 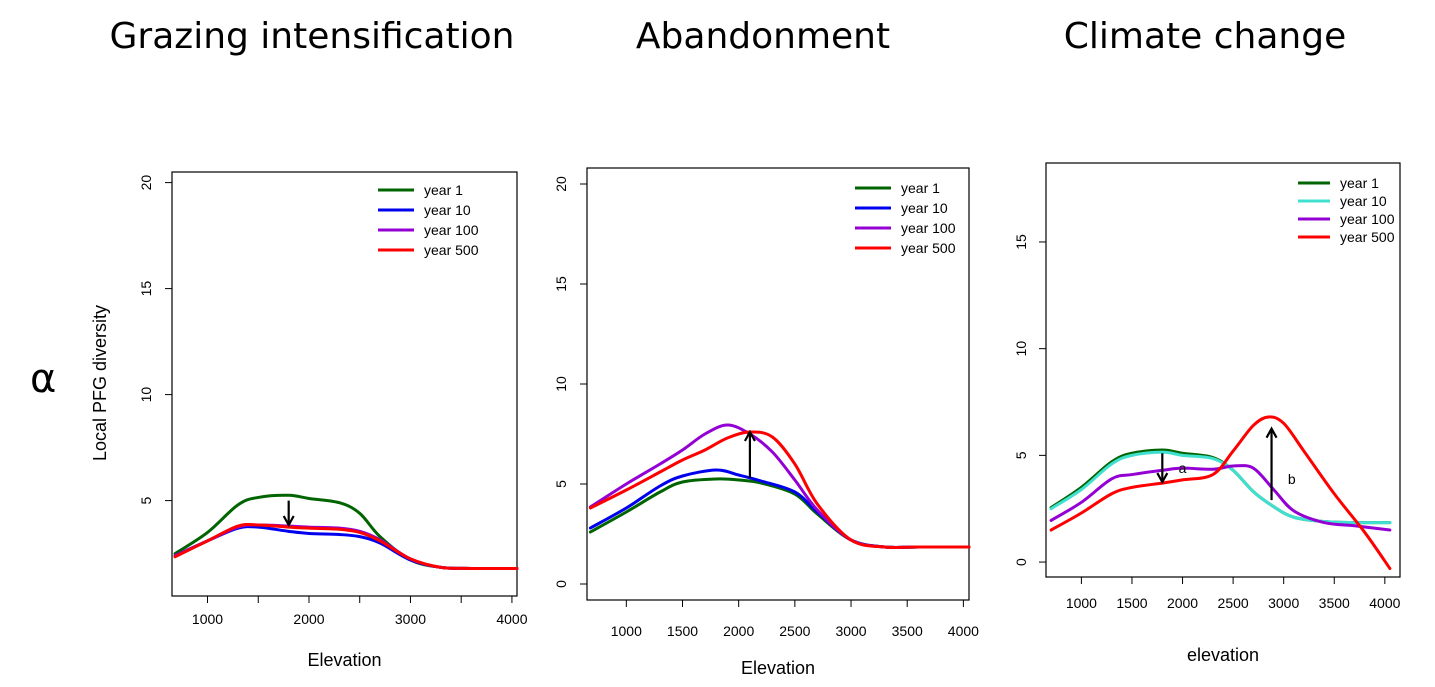 What do you see at coordinates (312, 36) in the screenshot?
I see `panel-title-grazing: Grazing intensification` at bounding box center [312, 36].